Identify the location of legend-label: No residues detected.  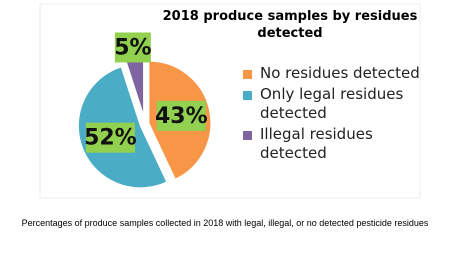
(340, 73).